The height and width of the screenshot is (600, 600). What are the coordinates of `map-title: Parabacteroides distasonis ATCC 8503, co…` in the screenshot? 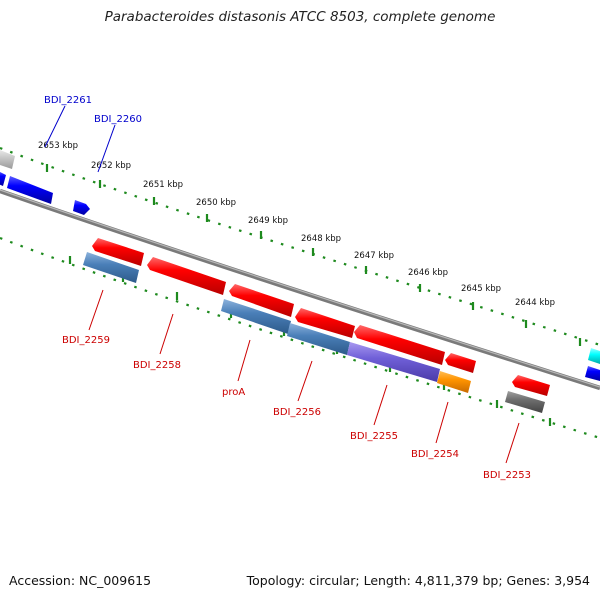 It's located at (300, 17).